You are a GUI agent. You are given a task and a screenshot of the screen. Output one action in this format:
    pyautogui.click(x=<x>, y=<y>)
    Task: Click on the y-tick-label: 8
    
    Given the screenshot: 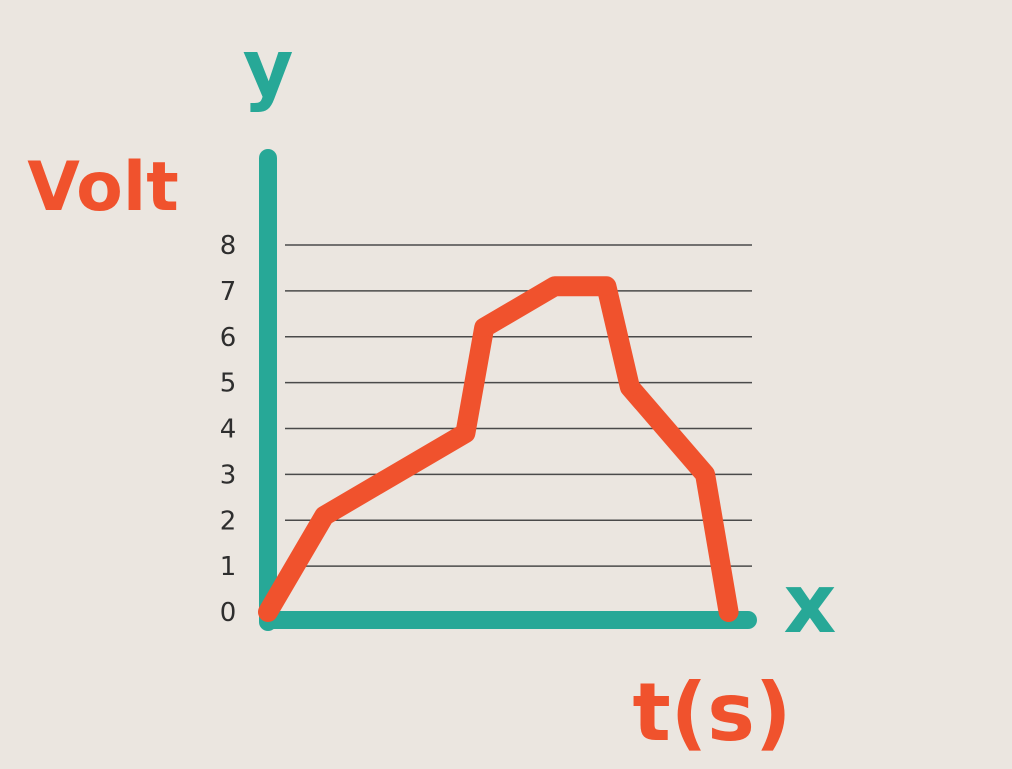 What is the action you would take?
    pyautogui.click(x=228, y=246)
    